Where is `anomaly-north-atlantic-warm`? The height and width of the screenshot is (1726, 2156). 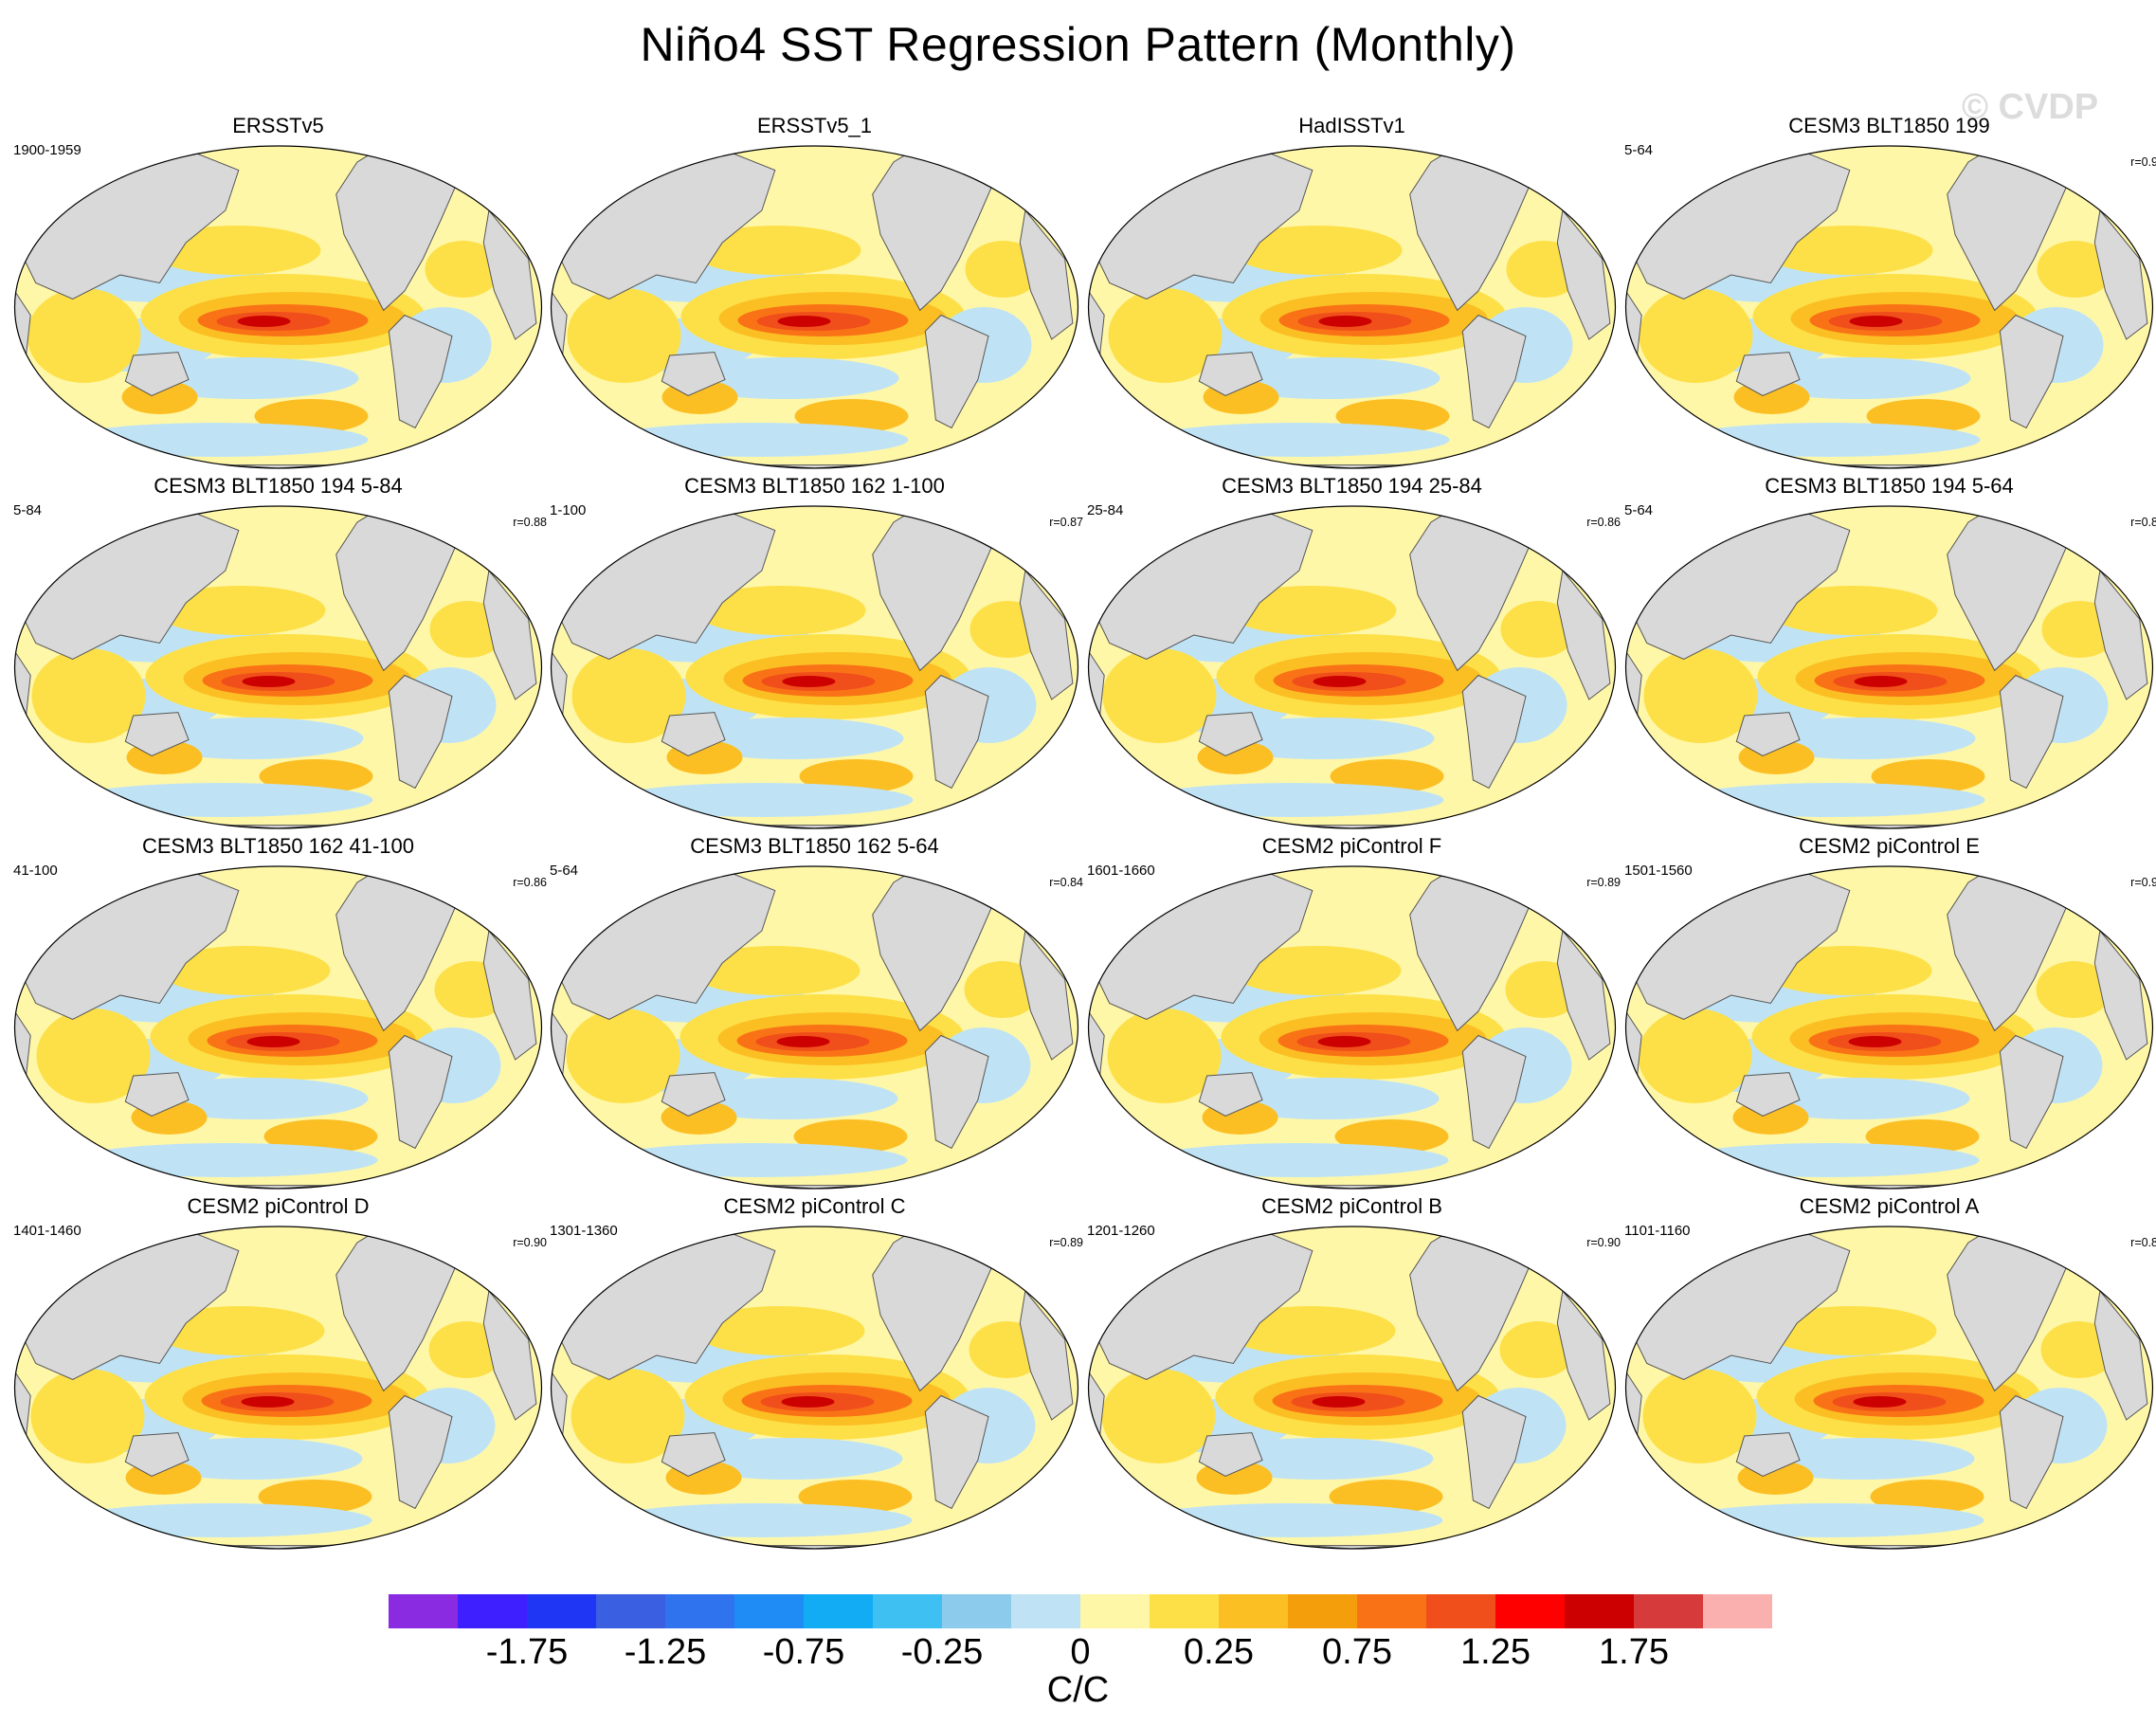
anomaly-north-atlantic-warm is located at coordinates (467, 1349).